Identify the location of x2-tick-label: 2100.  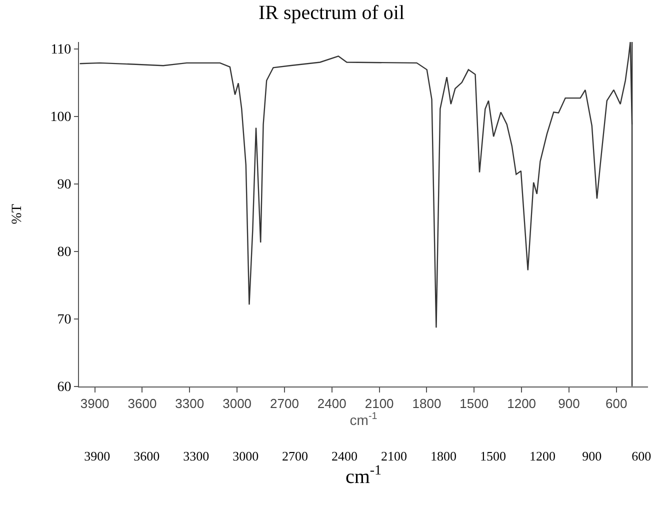
(394, 456).